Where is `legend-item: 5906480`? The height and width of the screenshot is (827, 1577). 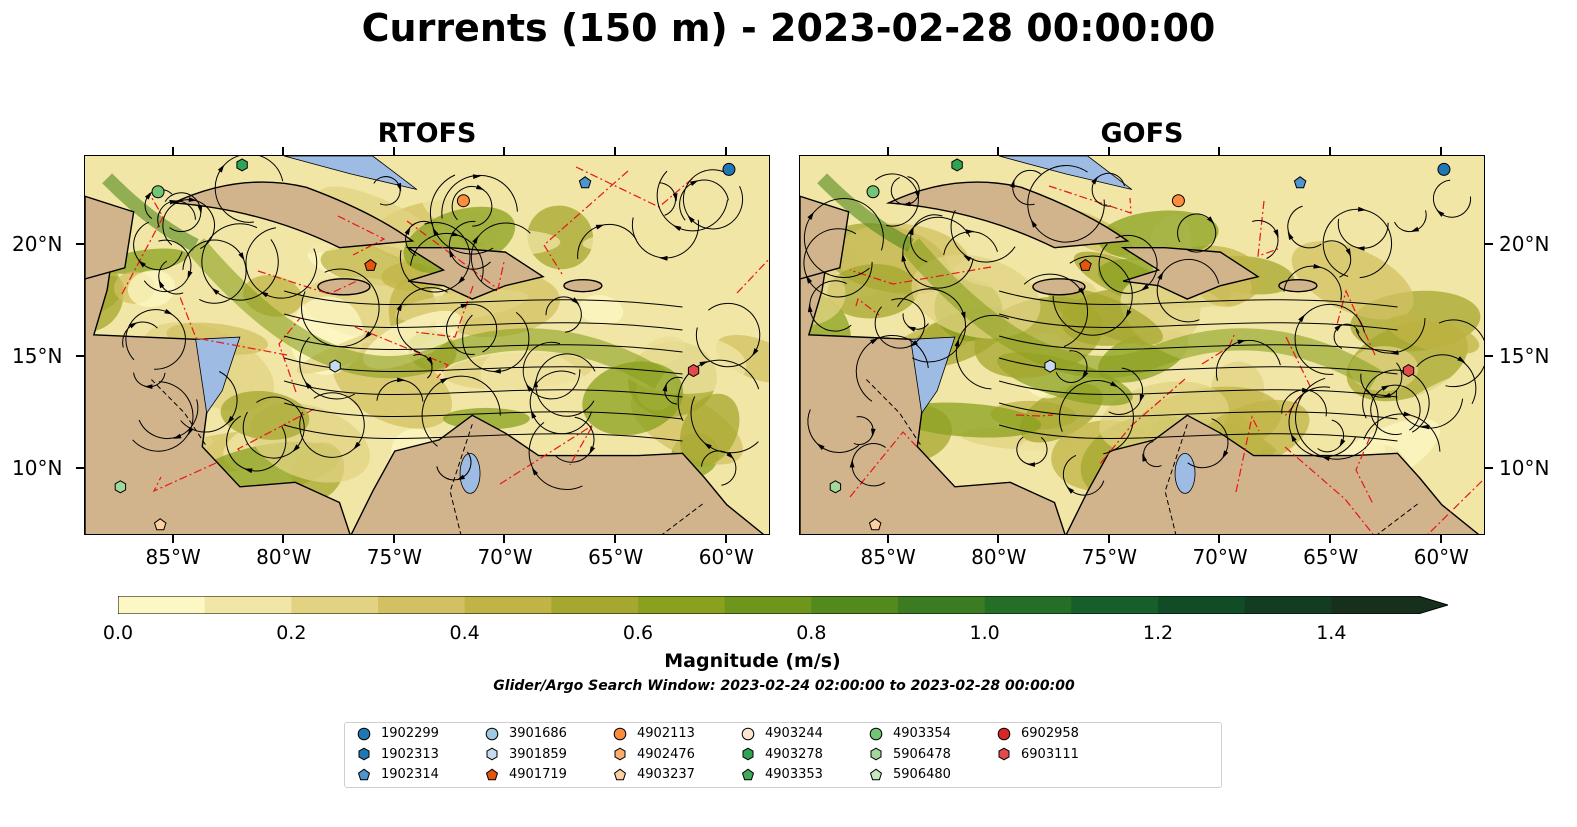 legend-item: 5906480 is located at coordinates (910, 774).